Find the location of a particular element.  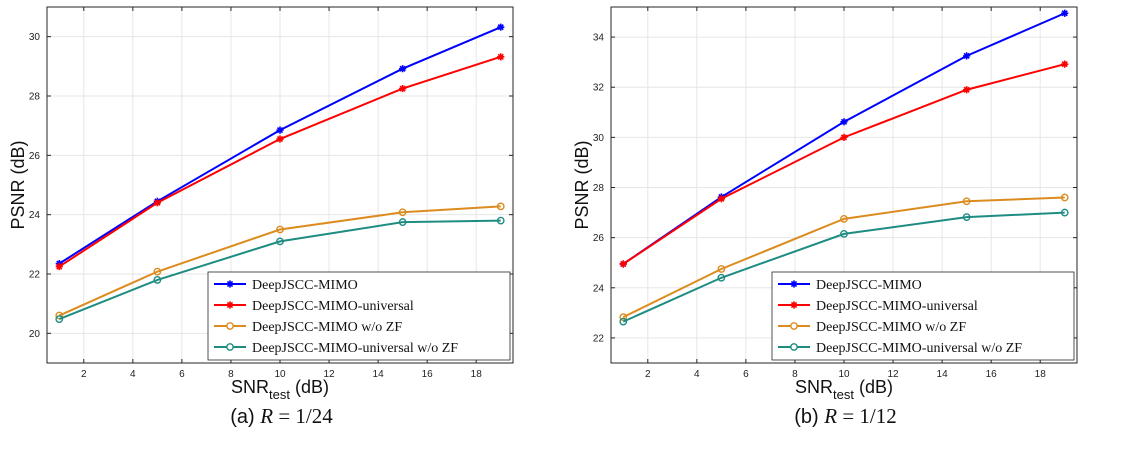

chart-a-xtick-label-10: 10 is located at coordinates (280, 374).